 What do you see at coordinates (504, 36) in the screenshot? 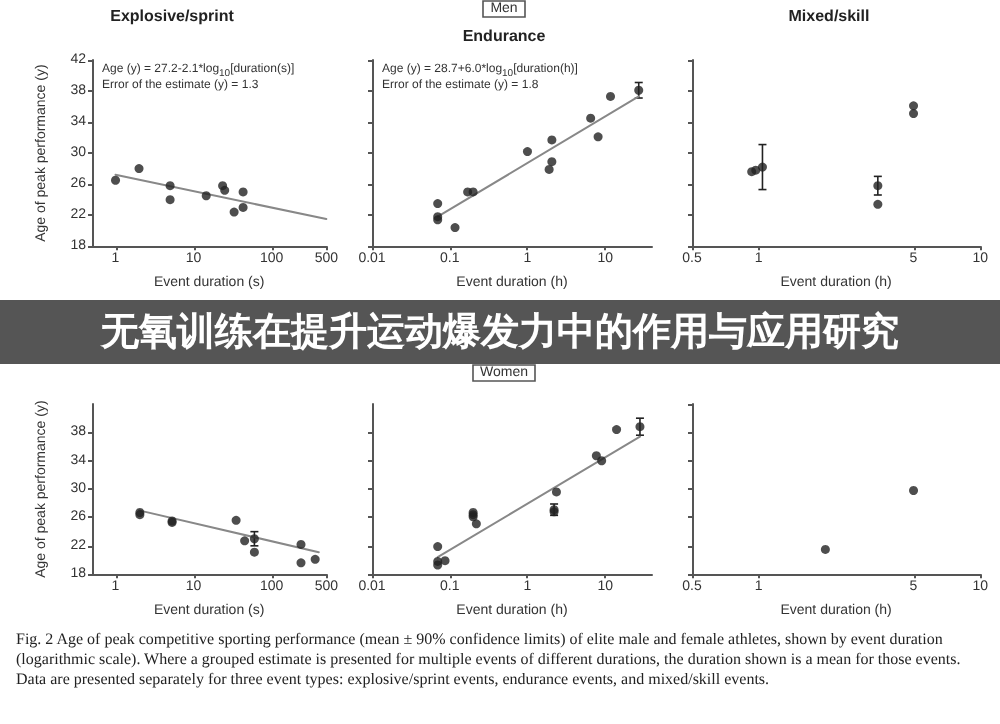
I see `chart-title: Endurance` at bounding box center [504, 36].